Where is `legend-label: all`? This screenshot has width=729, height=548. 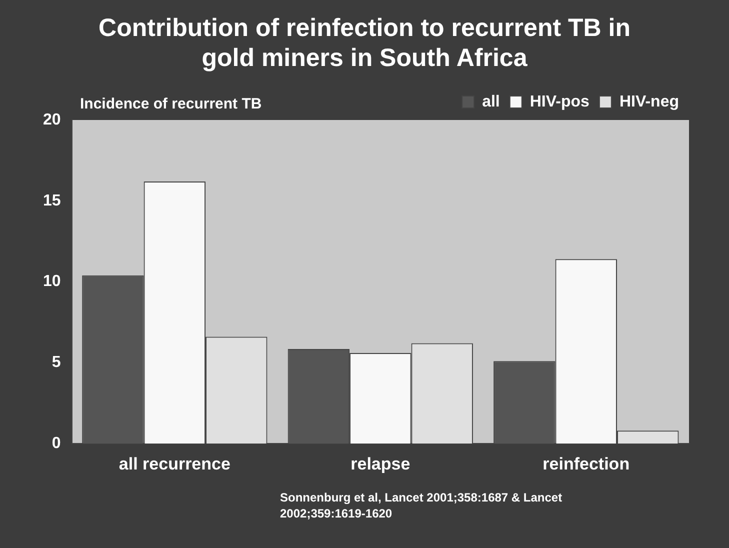 legend-label: all is located at coordinates (491, 101).